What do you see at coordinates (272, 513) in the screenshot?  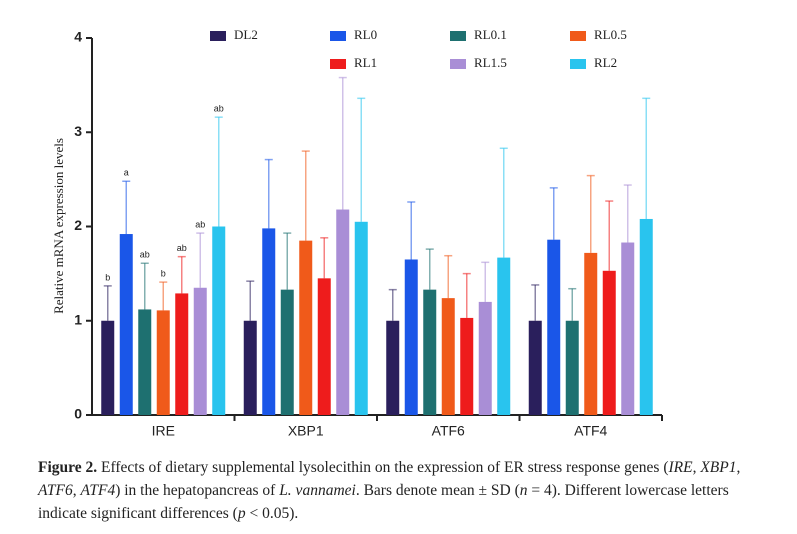 I see `caption-text: < 0.05).` at bounding box center [272, 513].